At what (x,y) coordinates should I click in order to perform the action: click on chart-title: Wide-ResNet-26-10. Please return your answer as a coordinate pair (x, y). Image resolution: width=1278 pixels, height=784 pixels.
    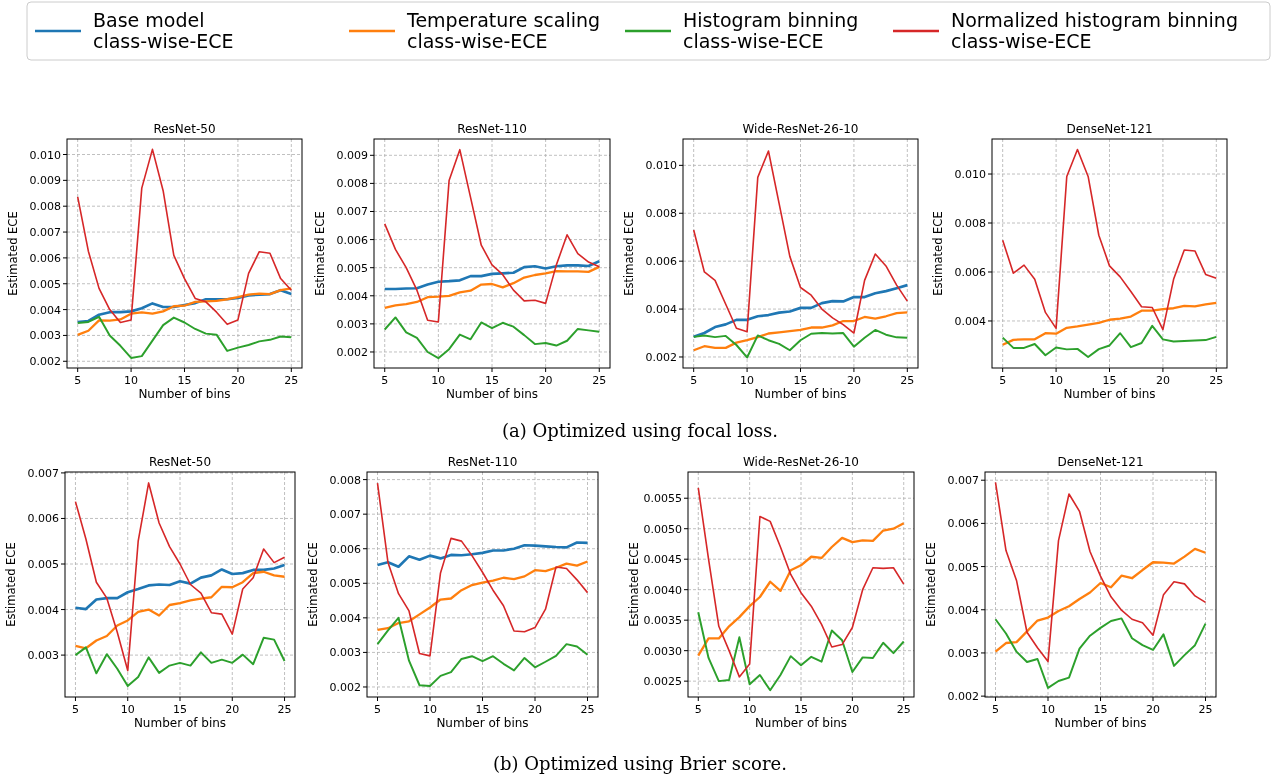
    Looking at the image, I should click on (800, 129).